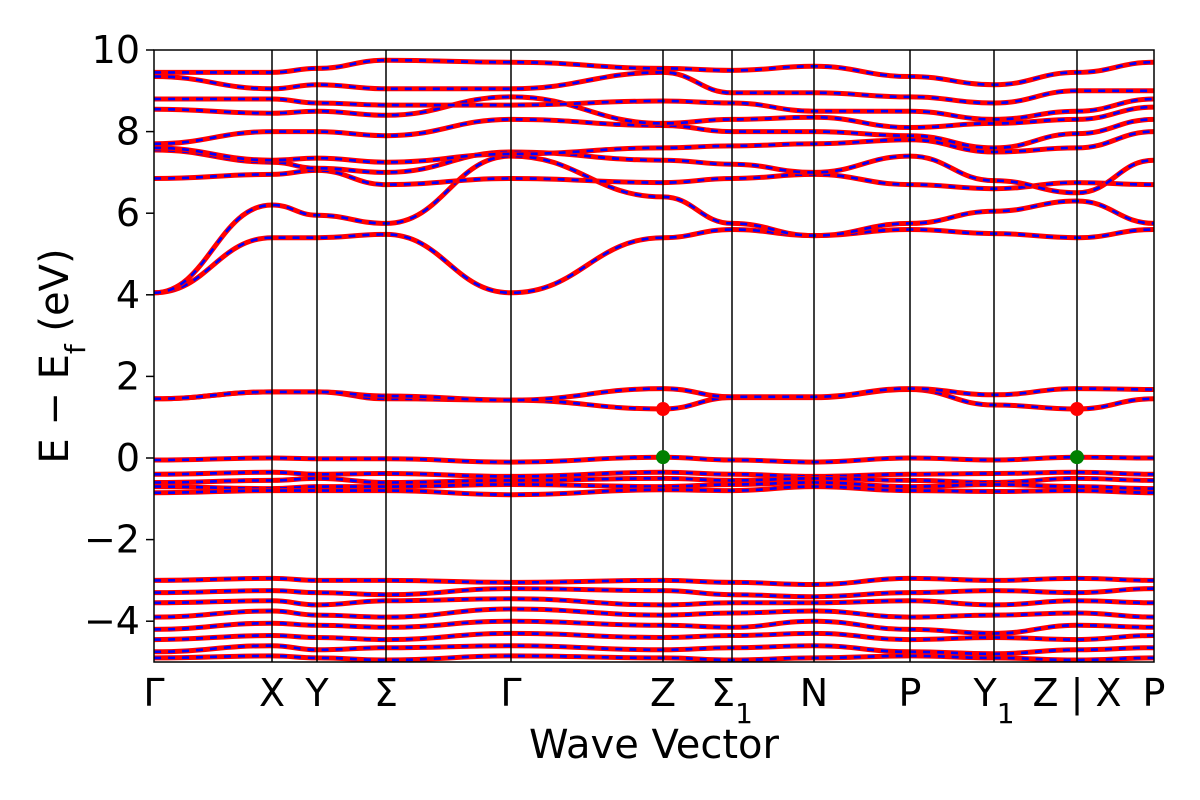 This screenshot has height=800, width=1200. Describe the element at coordinates (55, 409) in the screenshot. I see `y-axis-title-main: E − E` at that location.